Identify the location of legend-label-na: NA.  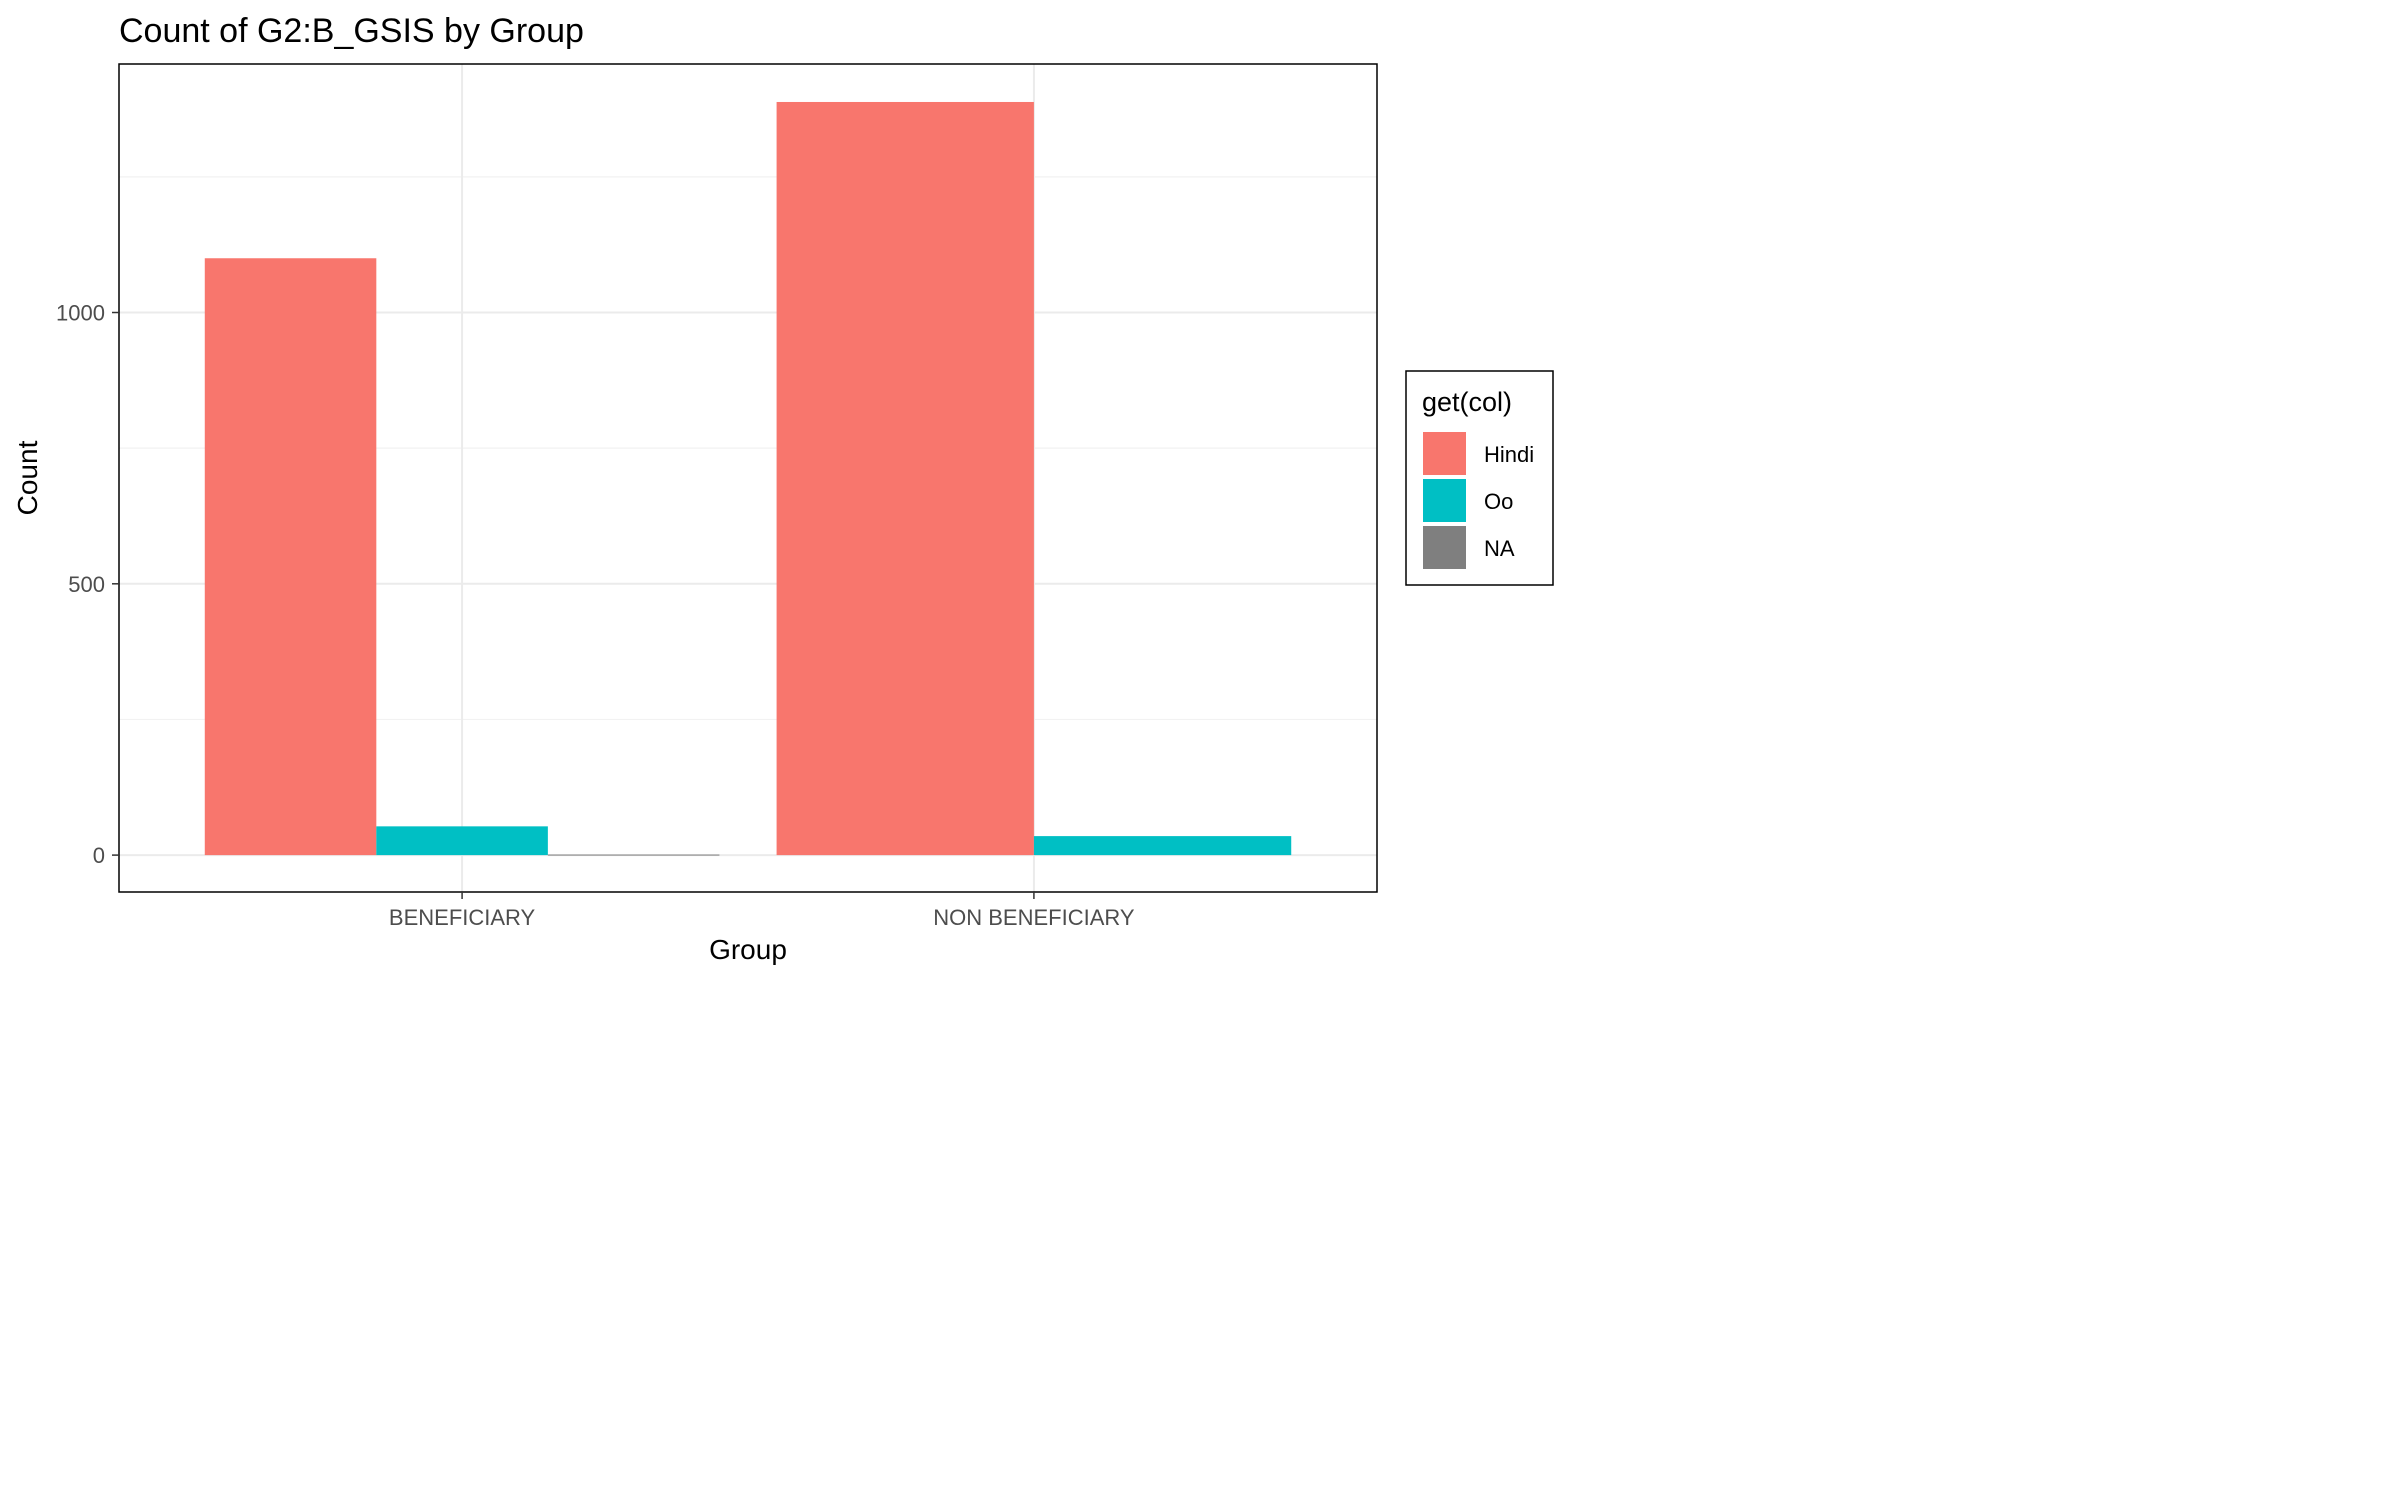
(1499, 548).